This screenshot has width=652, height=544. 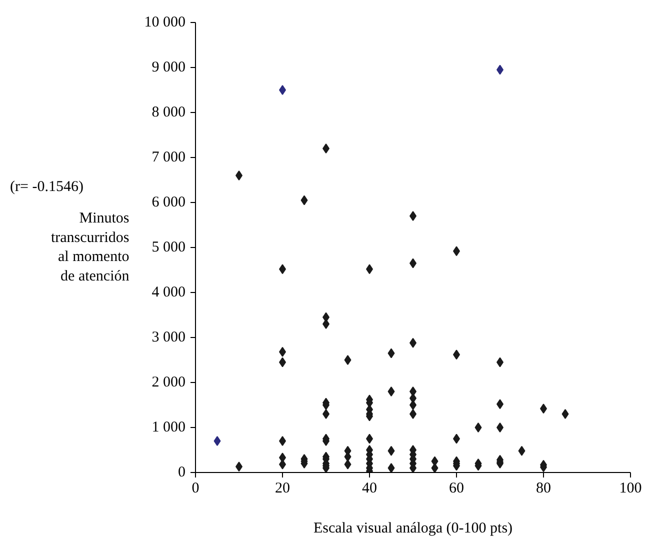 What do you see at coordinates (630, 488) in the screenshot?
I see `x-tick-label: 100` at bounding box center [630, 488].